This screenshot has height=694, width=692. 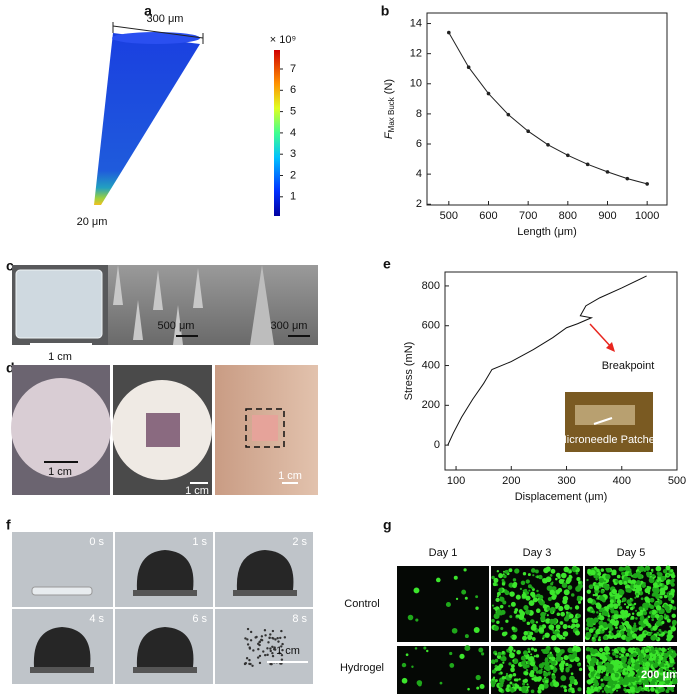 I want to click on cone-top, so click(x=156, y=38).